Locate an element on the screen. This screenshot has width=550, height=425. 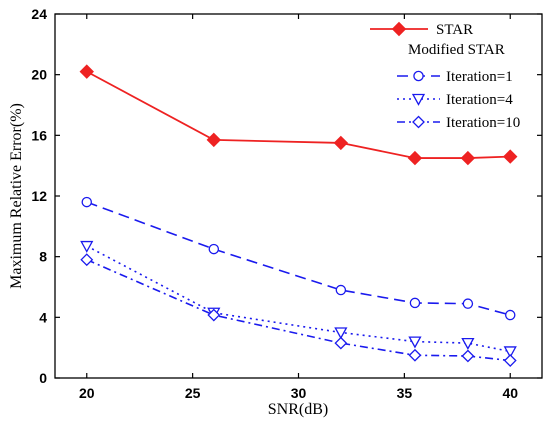
y-tick-label: 0 is located at coordinates (43, 378).